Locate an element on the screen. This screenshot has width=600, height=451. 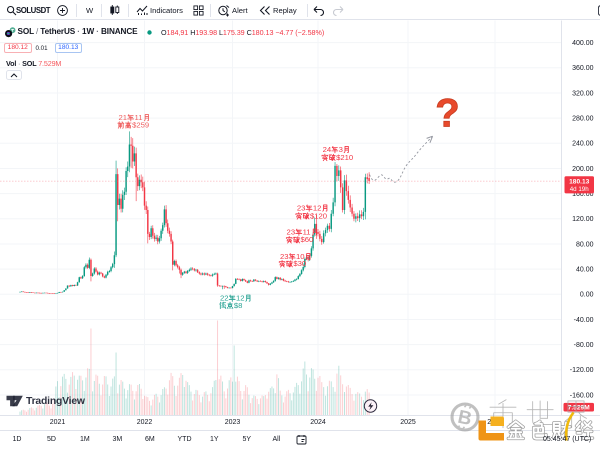
svg-text: $30 is located at coordinates (299, 263).